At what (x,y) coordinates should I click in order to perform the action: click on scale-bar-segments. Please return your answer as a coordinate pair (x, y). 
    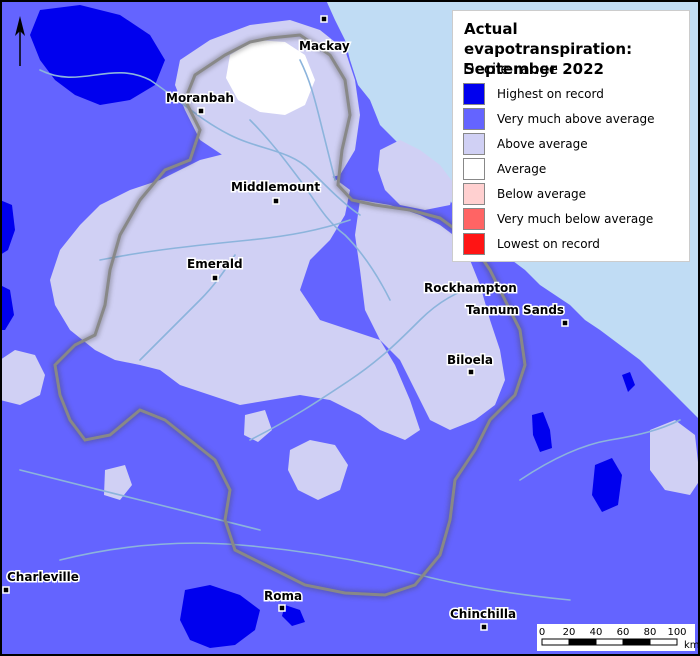
    Looking at the image, I should click on (609, 642).